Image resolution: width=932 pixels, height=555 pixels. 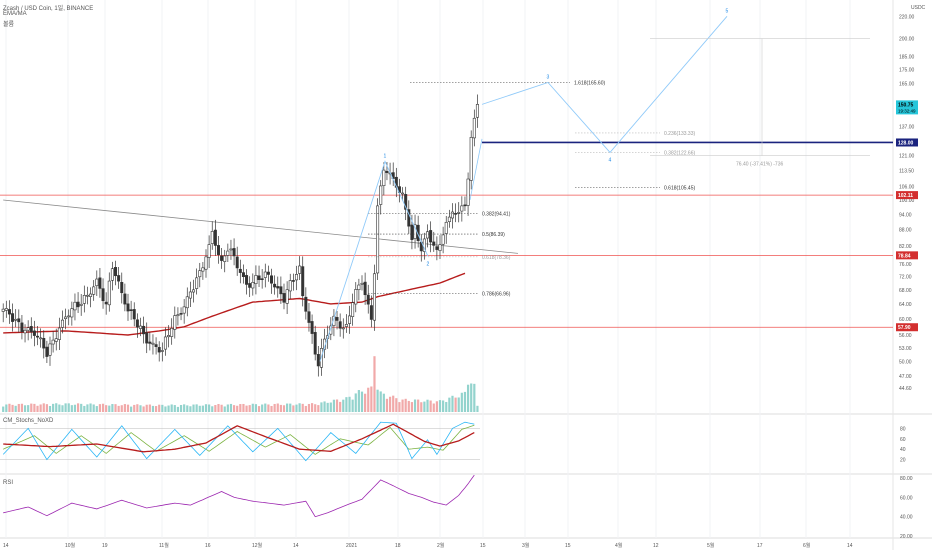 What do you see at coordinates (261, 226) in the screenshot?
I see `trendline` at bounding box center [261, 226].